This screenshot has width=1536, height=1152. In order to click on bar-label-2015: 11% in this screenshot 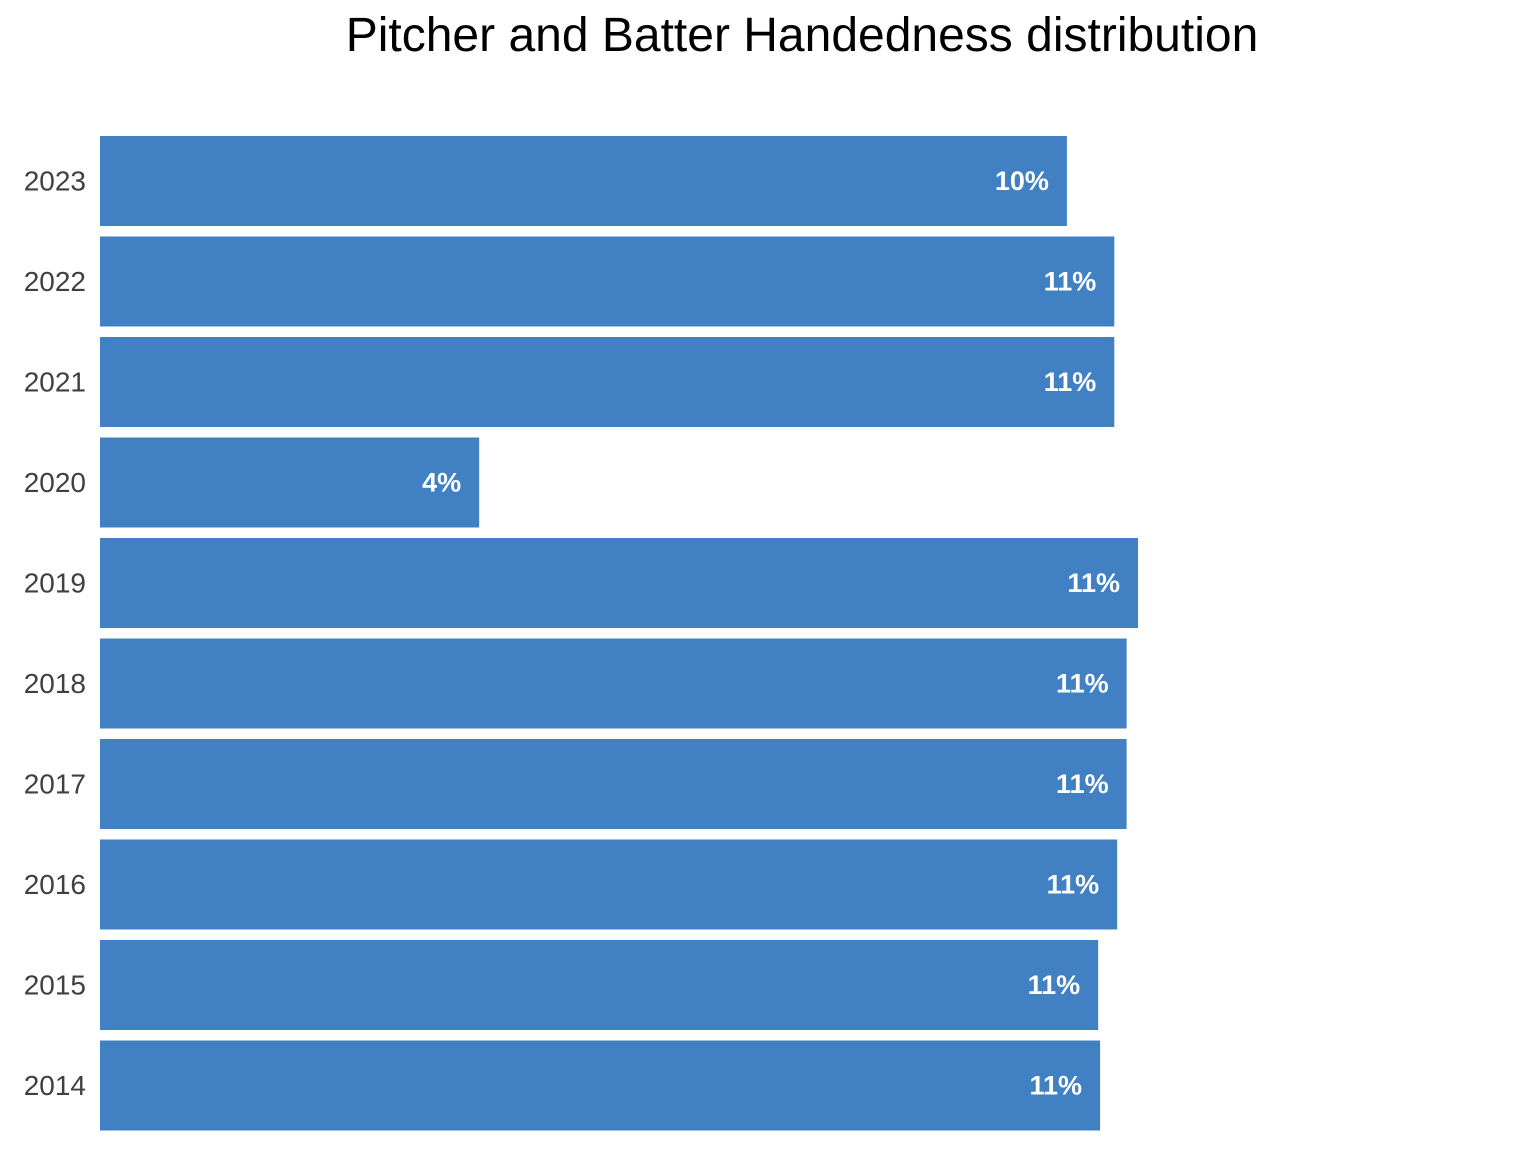, I will do `click(1054, 985)`.